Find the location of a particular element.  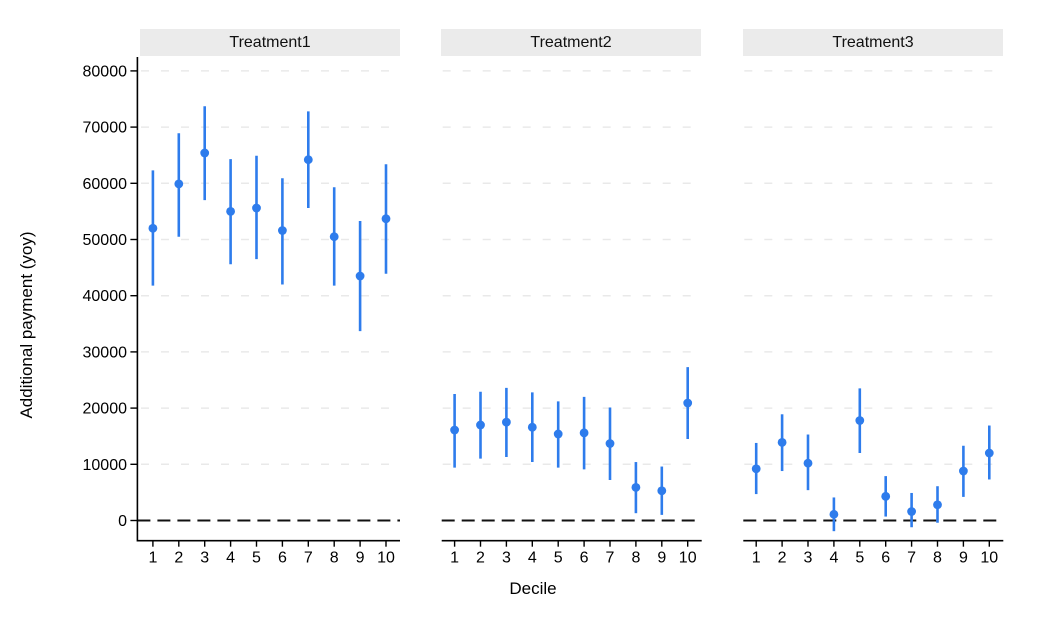

panel-title: Treatment2 is located at coordinates (571, 42).